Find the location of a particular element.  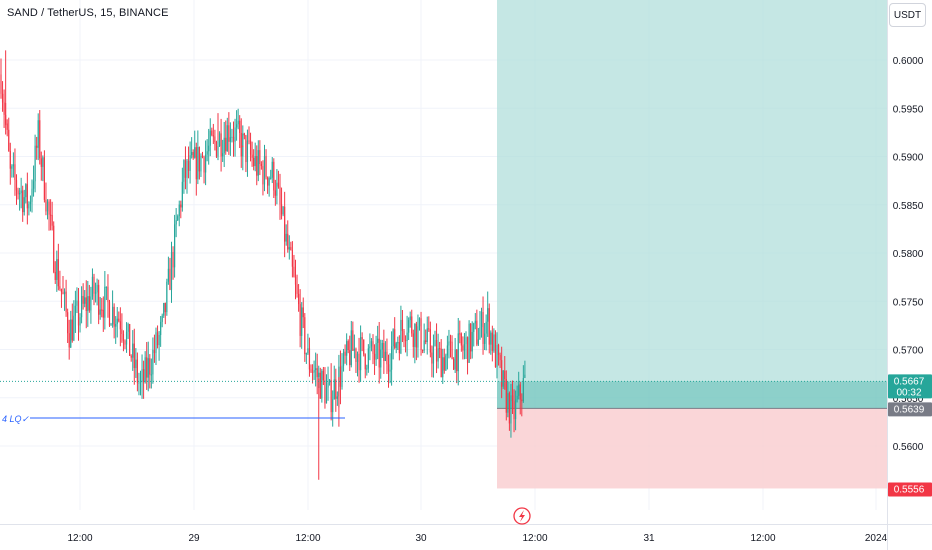

x-tick-label: 2024 is located at coordinates (876, 538).